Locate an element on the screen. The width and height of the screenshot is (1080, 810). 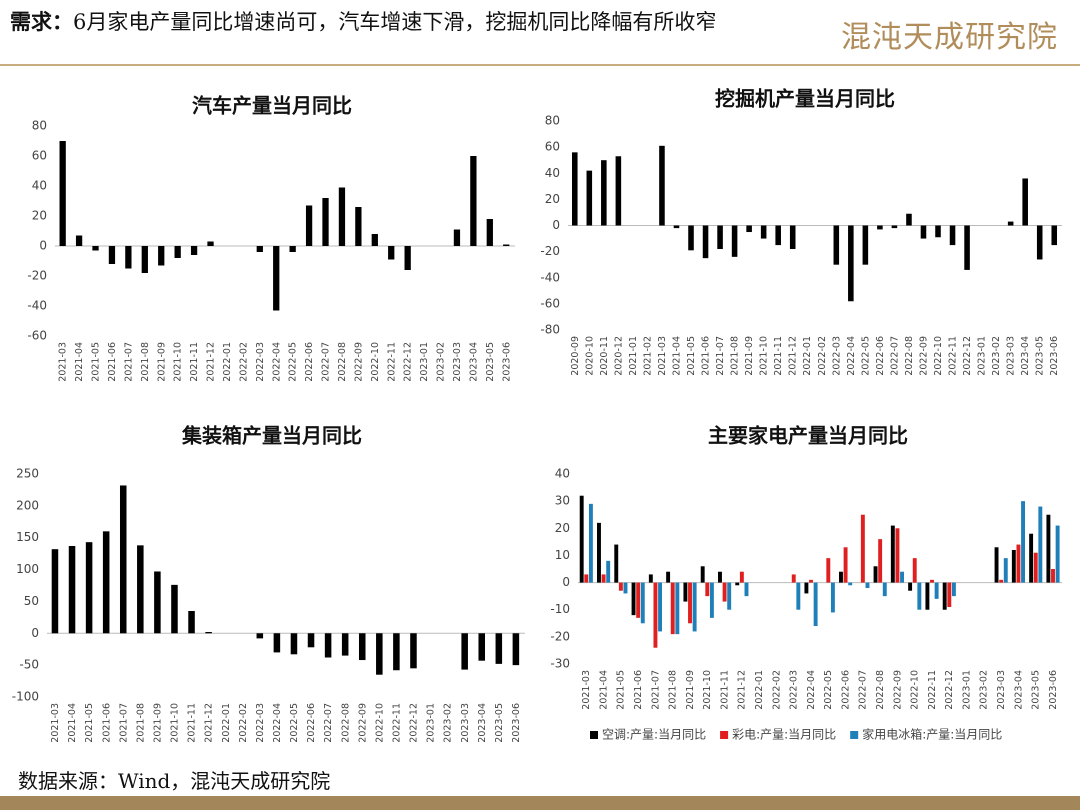
x-tick-label: 2021-11 is located at coordinates (724, 690).